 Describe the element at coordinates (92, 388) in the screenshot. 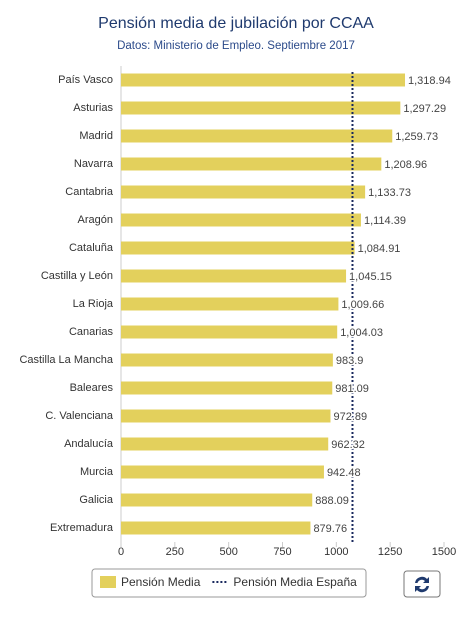

I see `y-tick-label: Baleares` at that location.